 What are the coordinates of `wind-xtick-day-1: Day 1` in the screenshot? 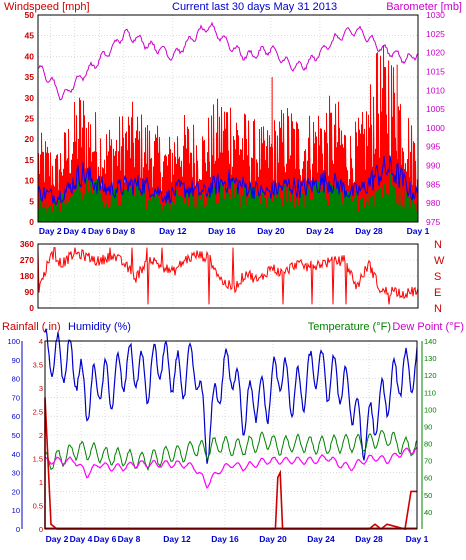 It's located at (418, 231).